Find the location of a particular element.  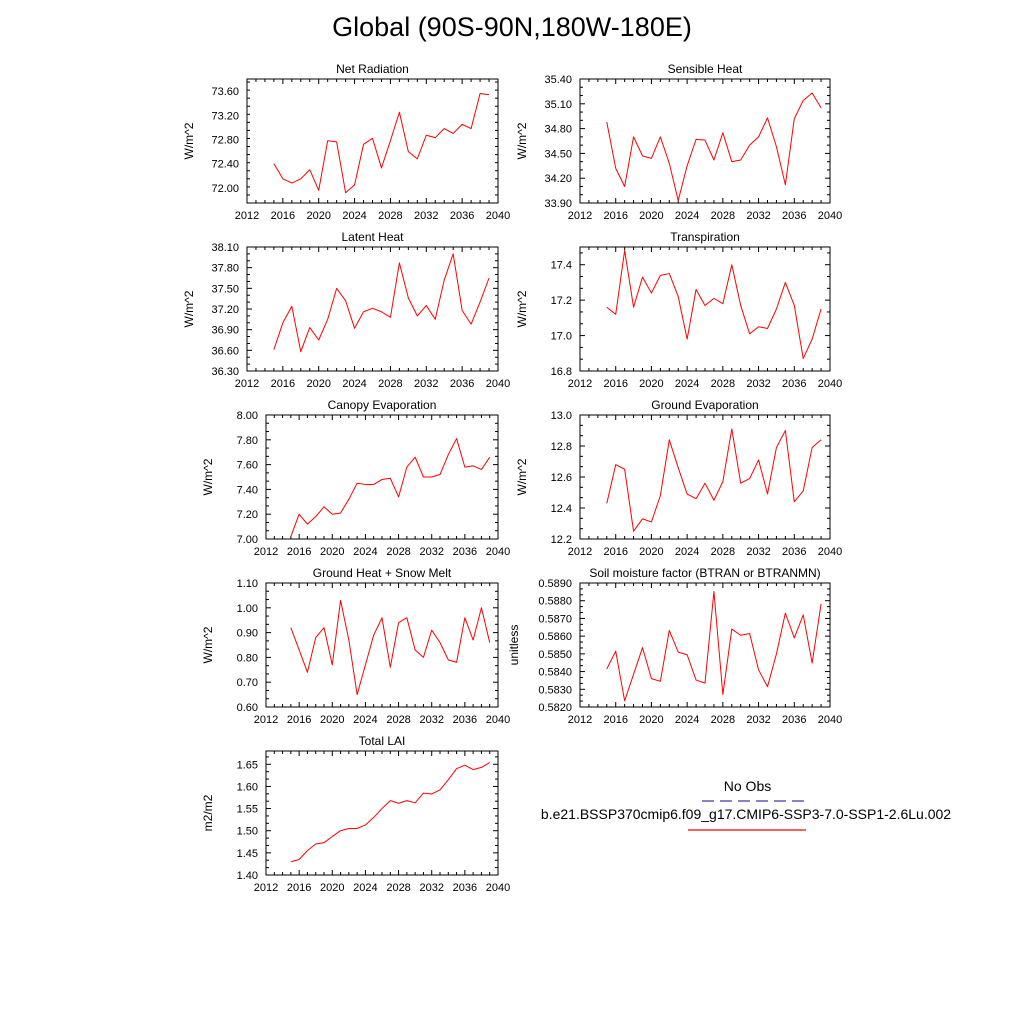

y-tick-label: 33.90 is located at coordinates (558, 204).